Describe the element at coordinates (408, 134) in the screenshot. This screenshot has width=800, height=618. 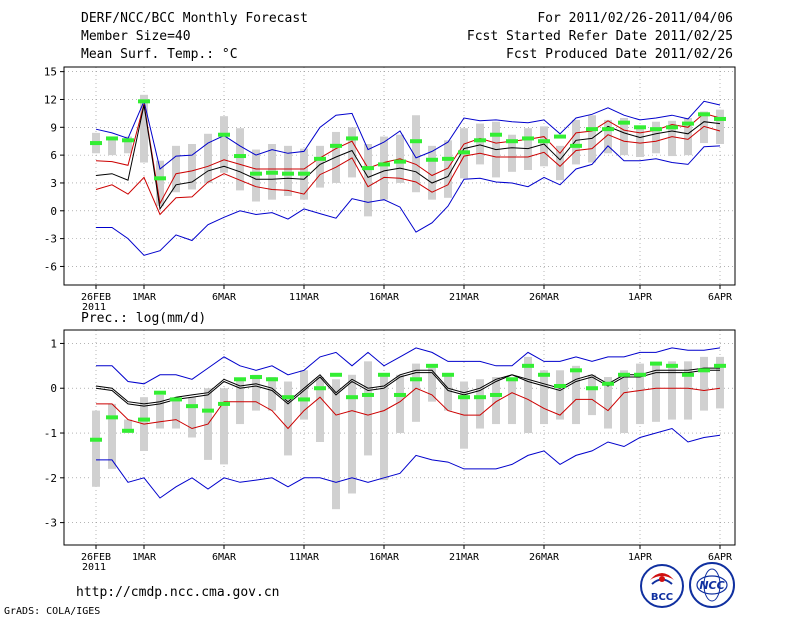
I see `series-max-line` at that location.